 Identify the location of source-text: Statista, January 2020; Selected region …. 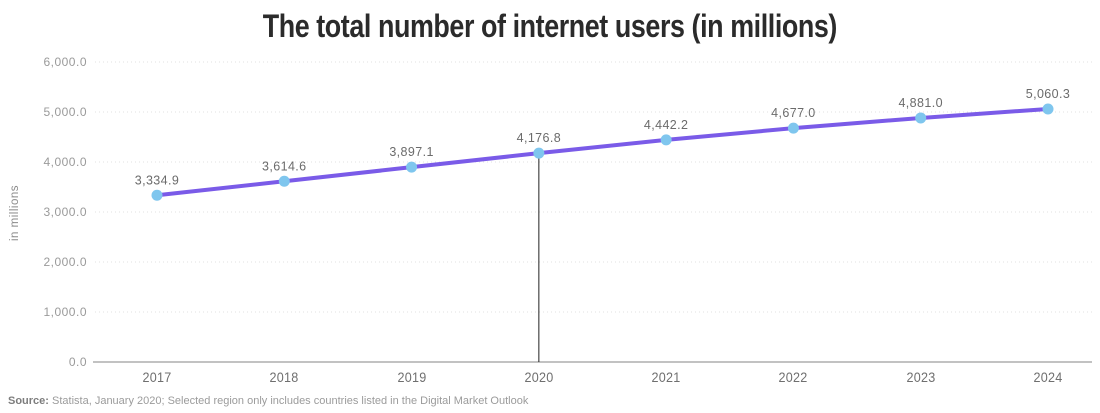
(288, 401).